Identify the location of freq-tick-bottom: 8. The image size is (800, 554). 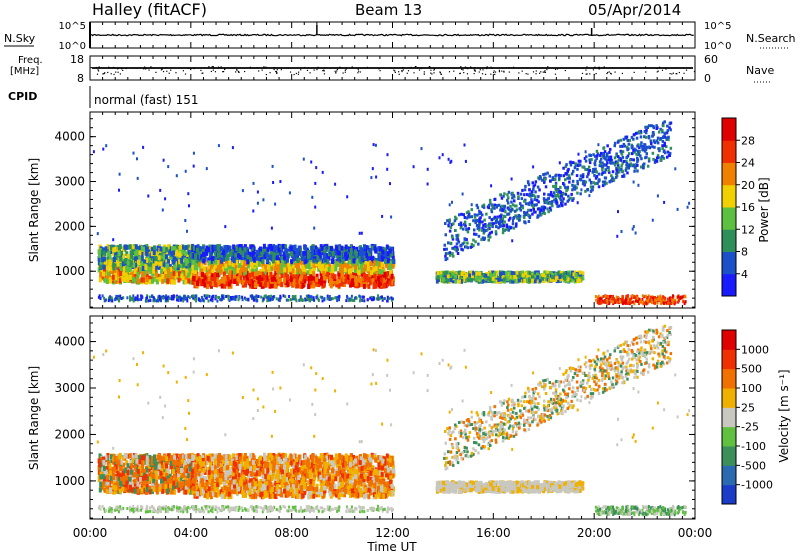
(80, 78).